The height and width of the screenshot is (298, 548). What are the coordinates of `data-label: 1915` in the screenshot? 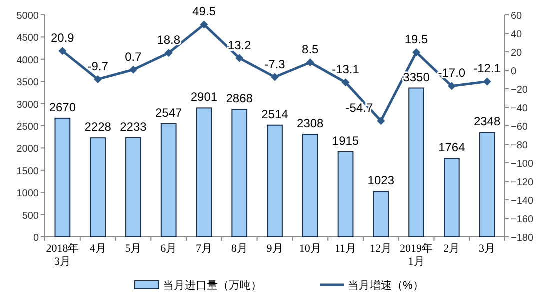 It's located at (346, 141).